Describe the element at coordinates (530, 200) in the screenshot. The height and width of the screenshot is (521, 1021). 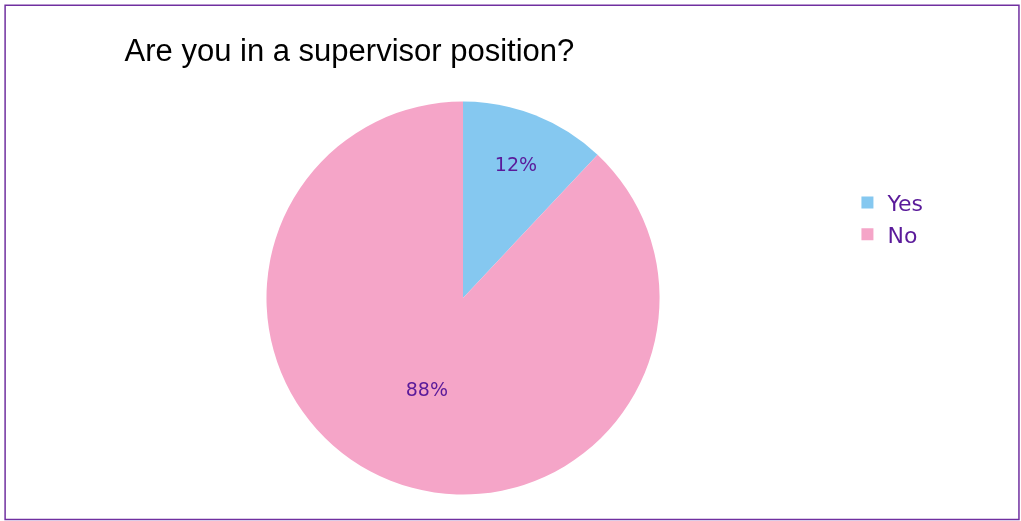
I see `pie-slice` at that location.